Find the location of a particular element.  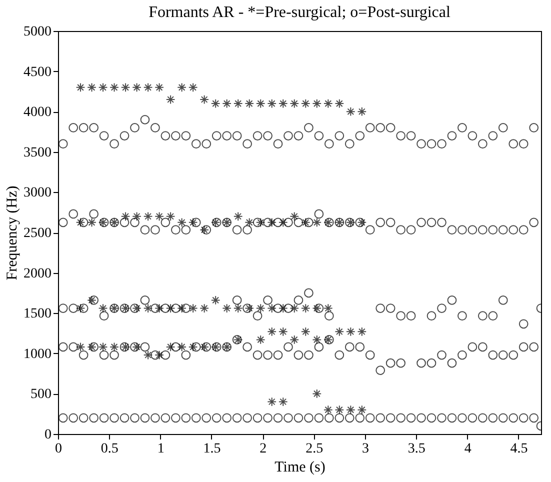

x-tick-label: 1.5 is located at coordinates (212, 449).